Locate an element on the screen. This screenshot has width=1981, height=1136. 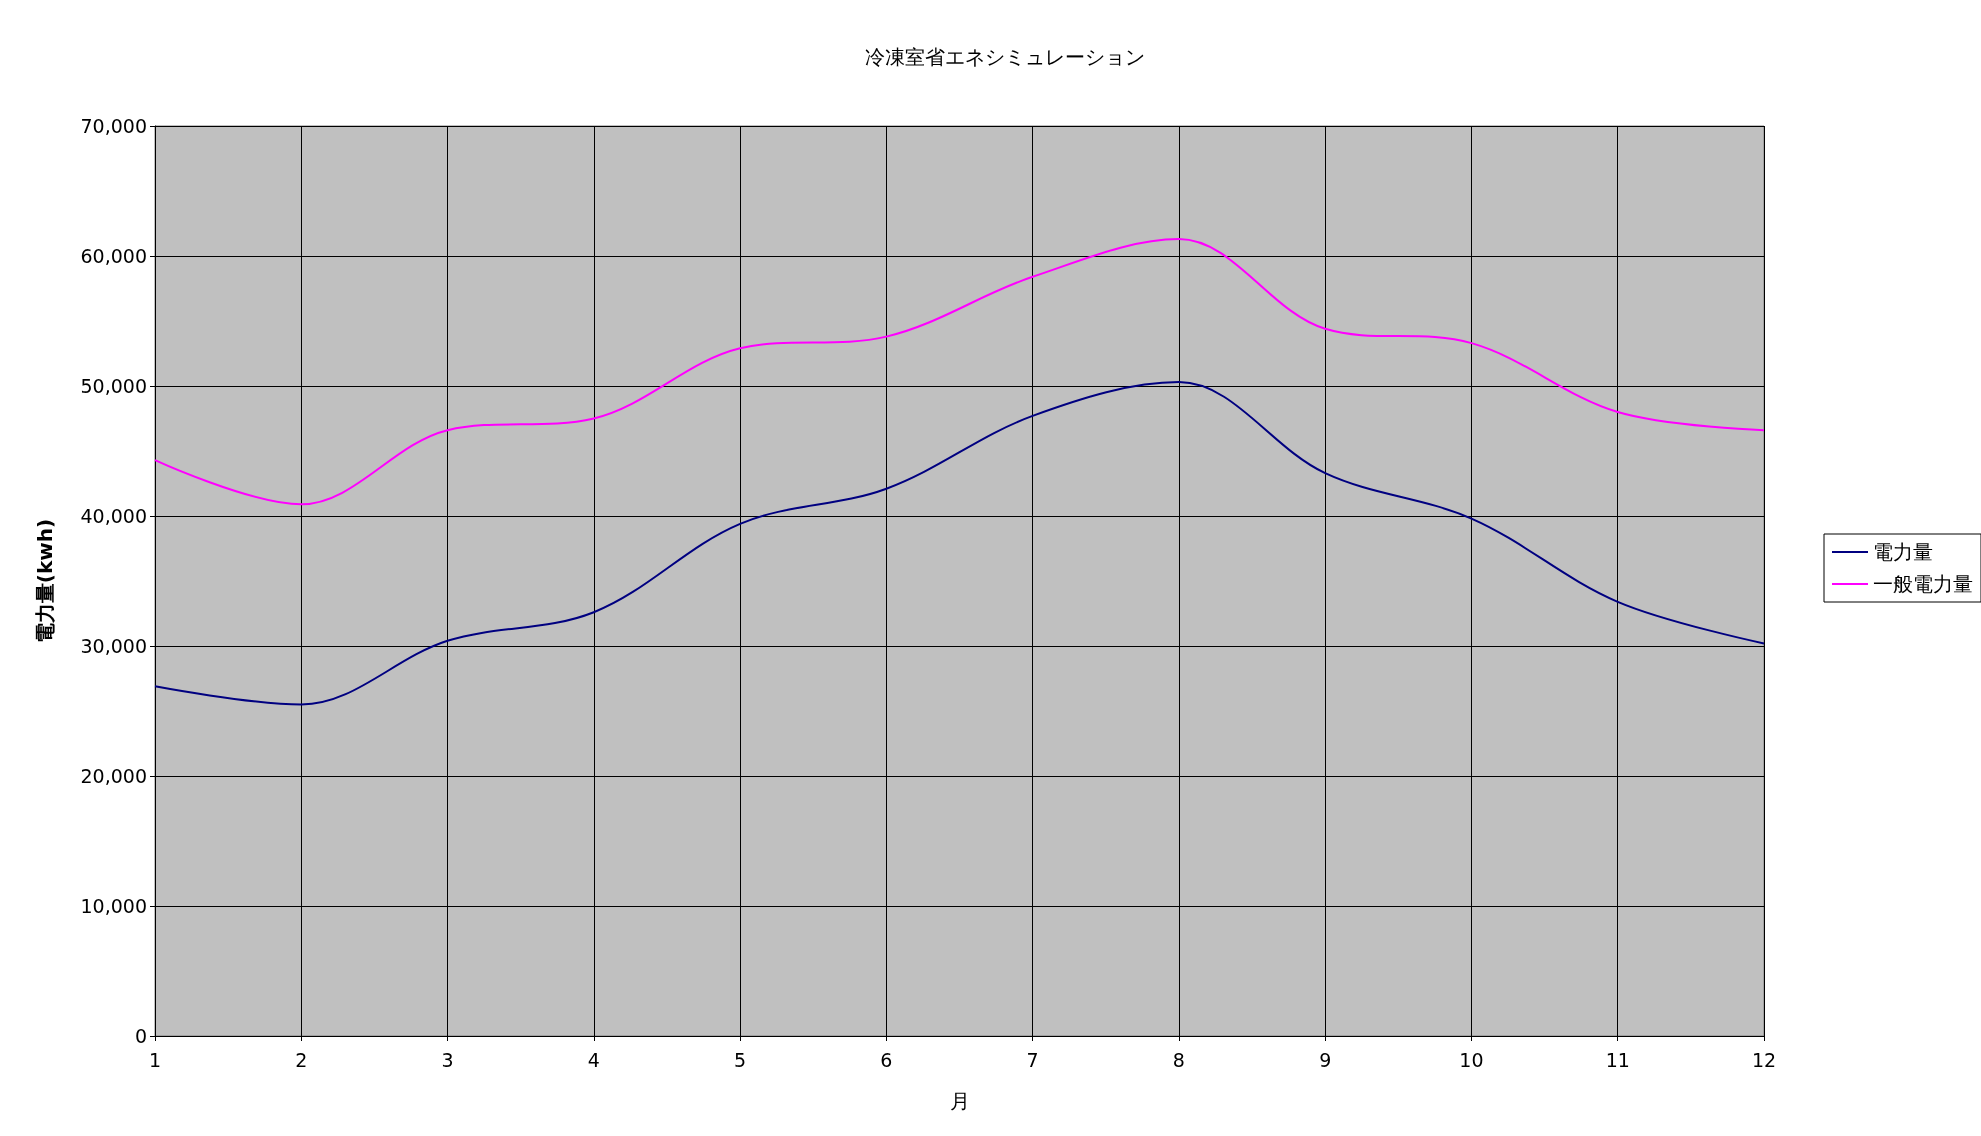
y-tick-label: 30,000 is located at coordinates (113, 646).